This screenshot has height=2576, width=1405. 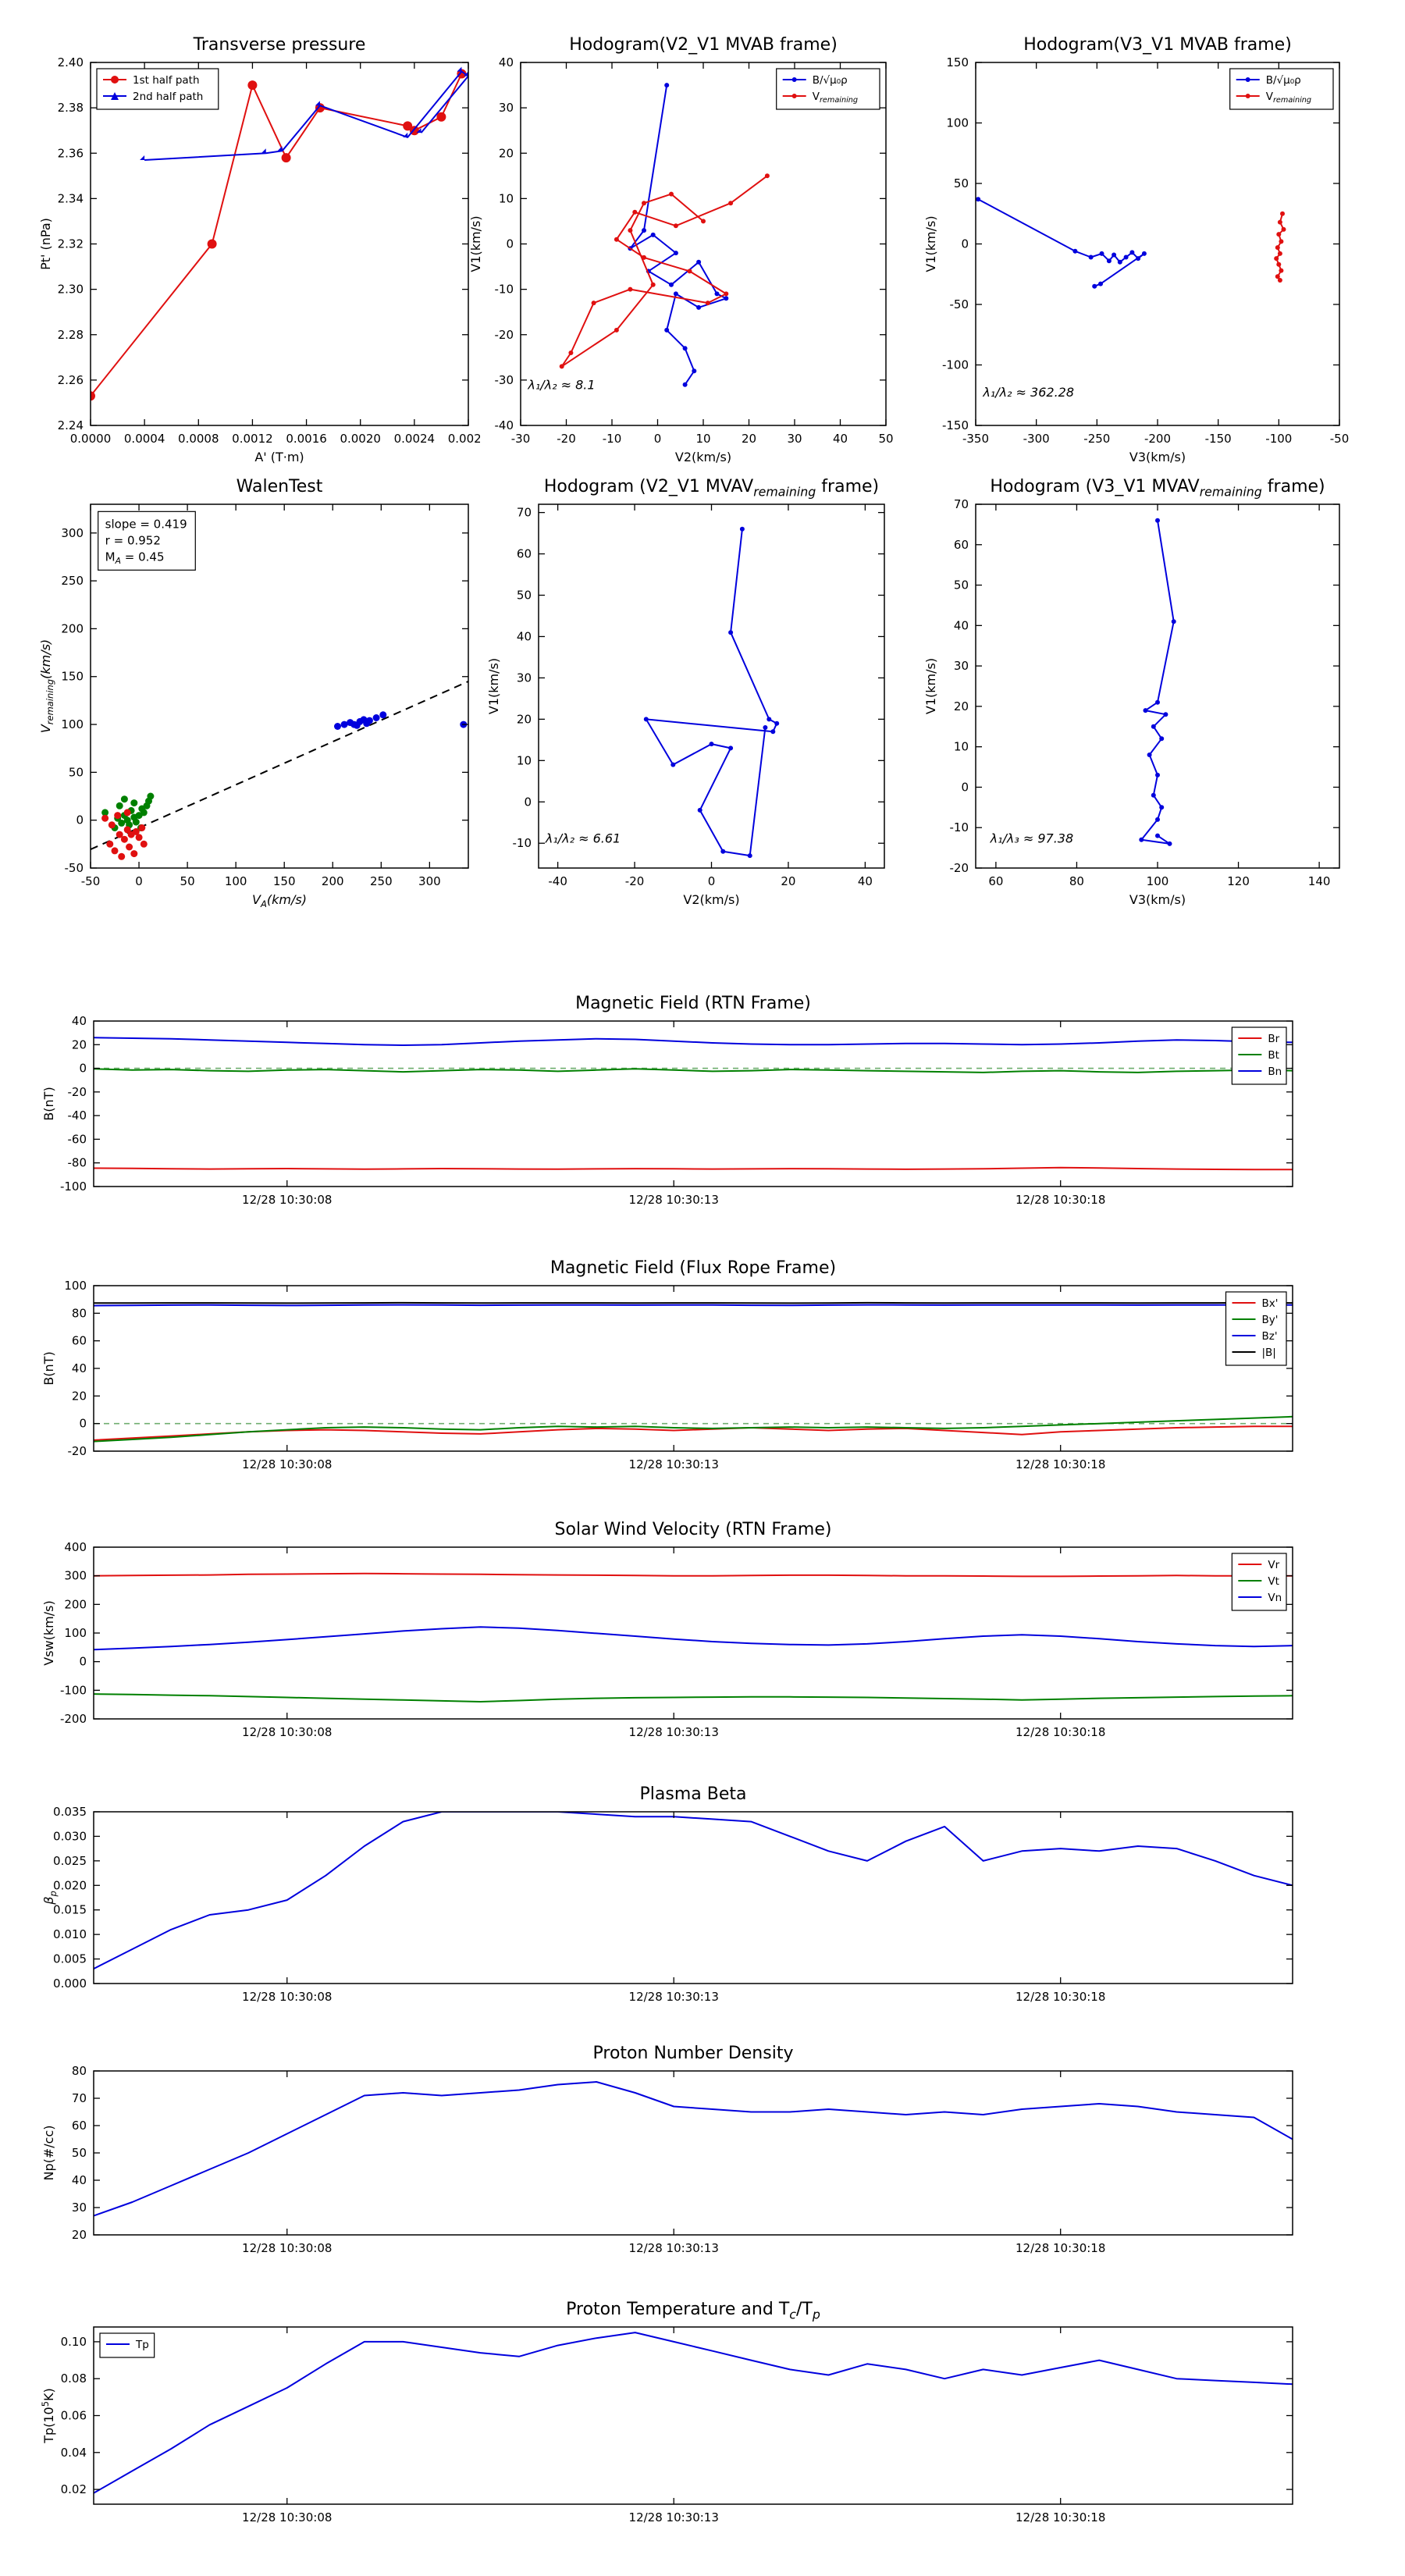 I want to click on y-axis-label: Tp(105K), so click(x=48, y=2416).